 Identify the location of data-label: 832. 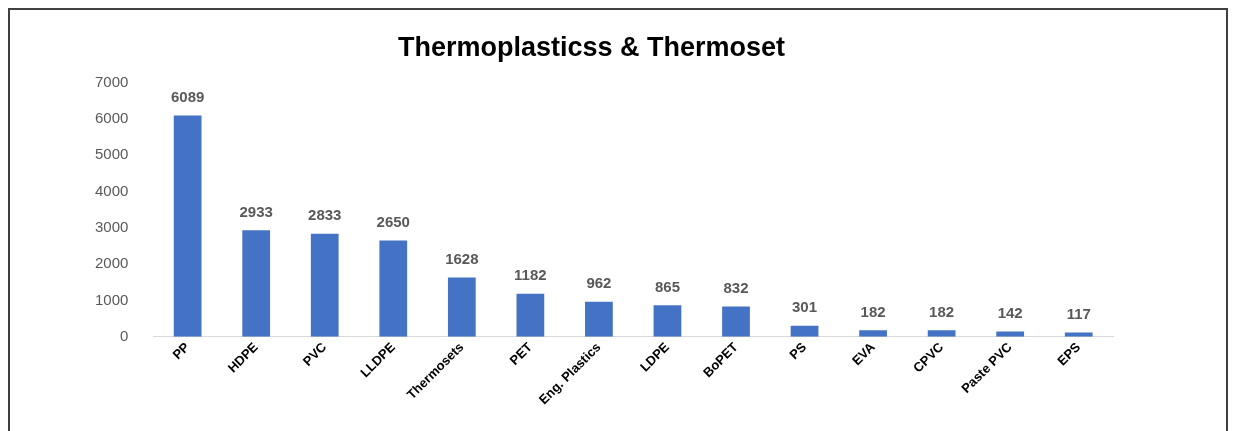
(736, 288).